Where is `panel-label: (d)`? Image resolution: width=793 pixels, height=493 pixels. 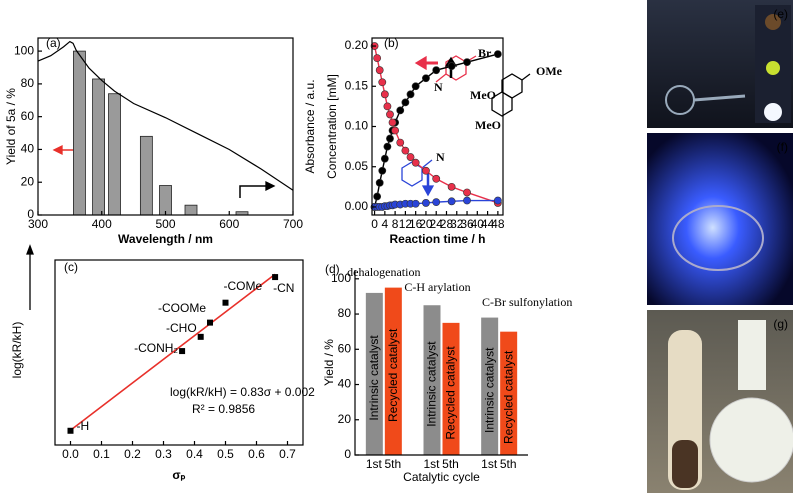 panel-label: (d) is located at coordinates (332, 269).